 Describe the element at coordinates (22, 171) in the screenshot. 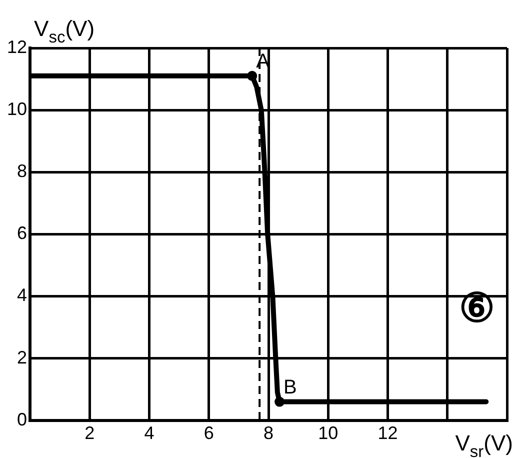

I see `y-tick-label: 8` at that location.